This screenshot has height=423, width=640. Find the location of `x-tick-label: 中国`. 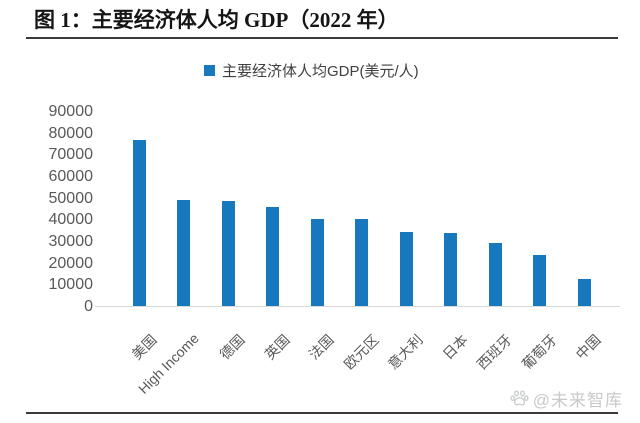

x-tick-label: 中国 is located at coordinates (588, 347).